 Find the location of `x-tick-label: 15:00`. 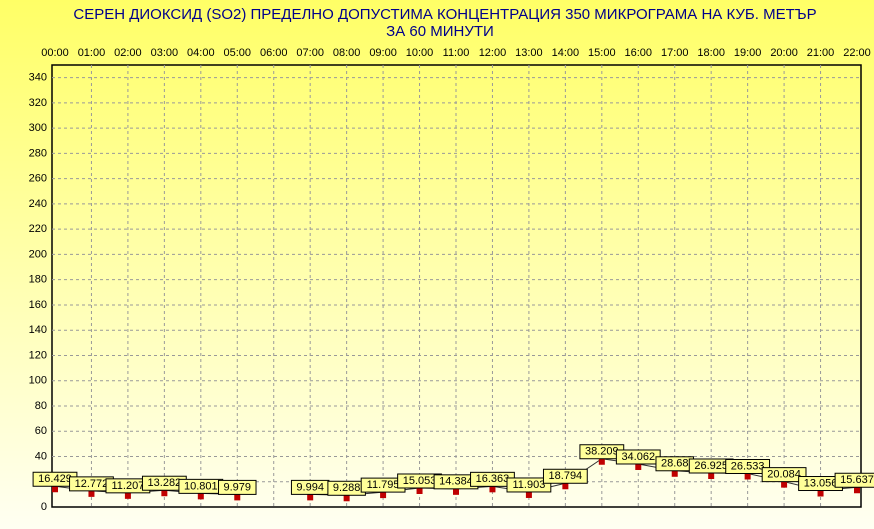

x-tick-label: 15:00 is located at coordinates (602, 53).